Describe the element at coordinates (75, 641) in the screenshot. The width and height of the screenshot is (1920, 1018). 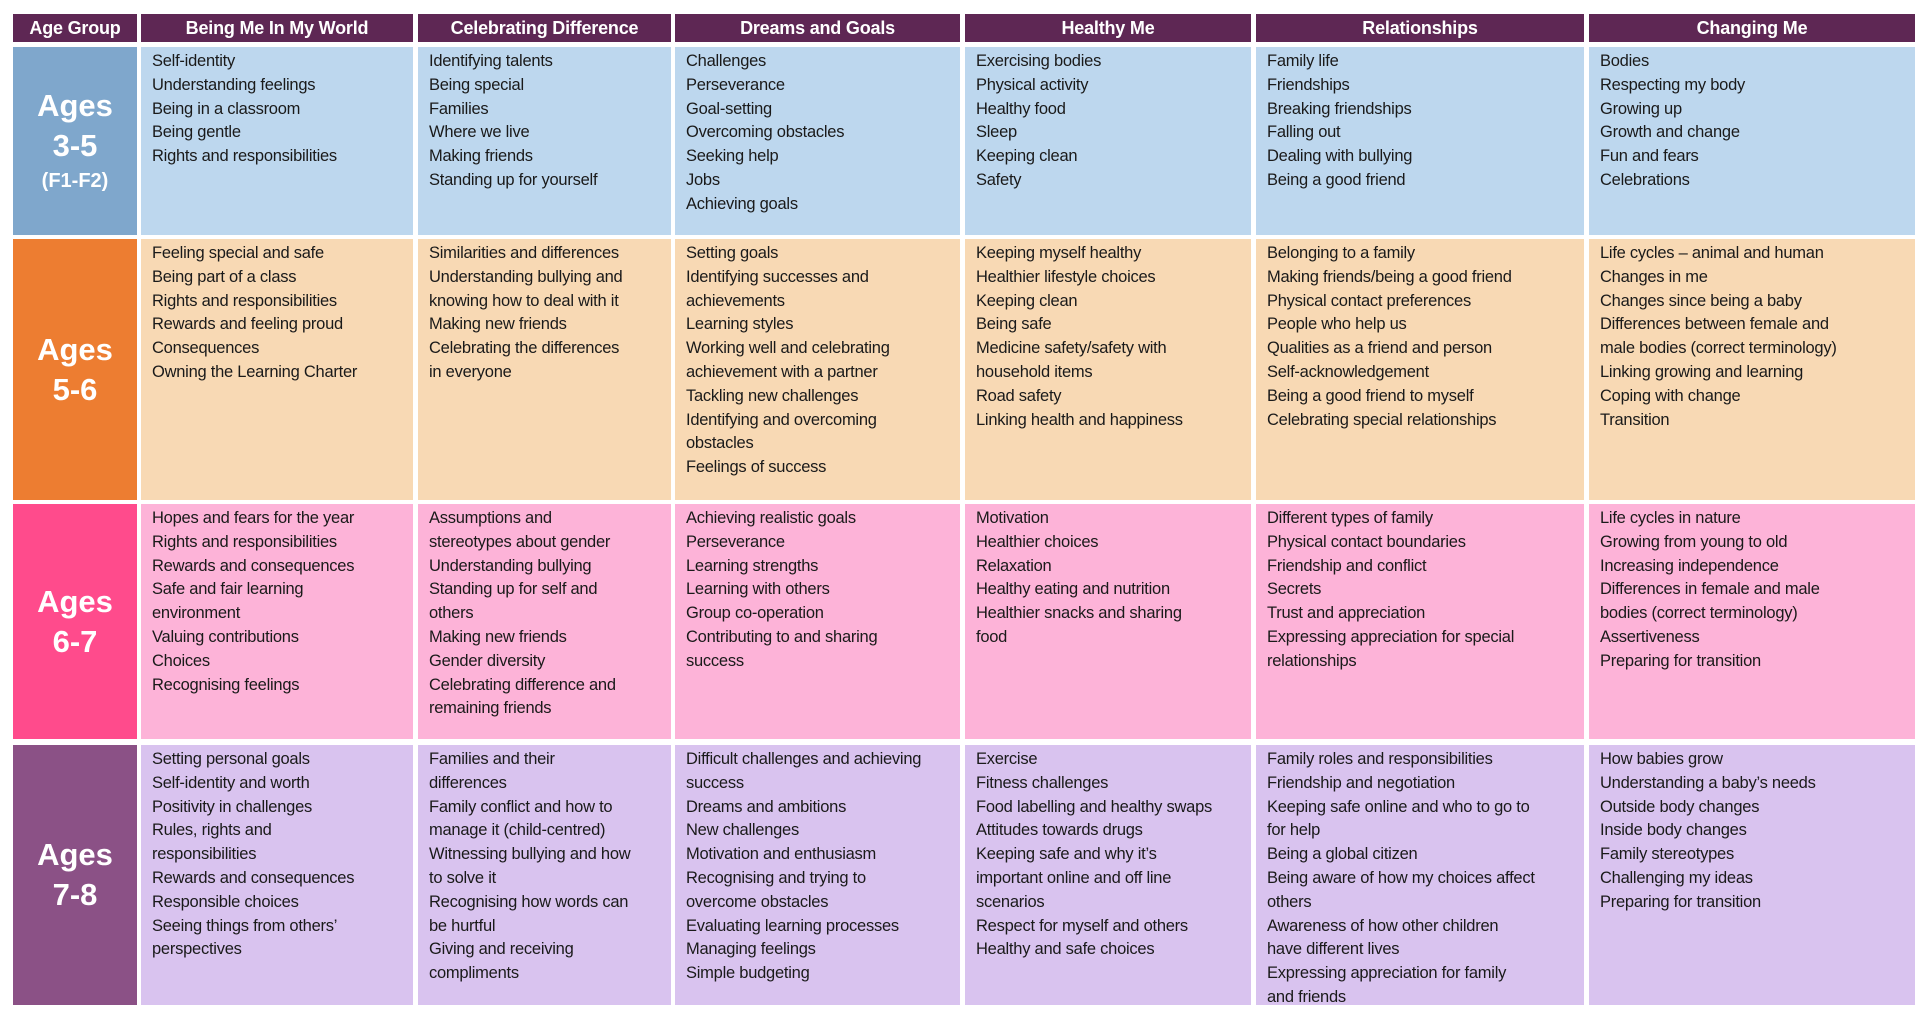
I see `age-range: 6-7` at that location.